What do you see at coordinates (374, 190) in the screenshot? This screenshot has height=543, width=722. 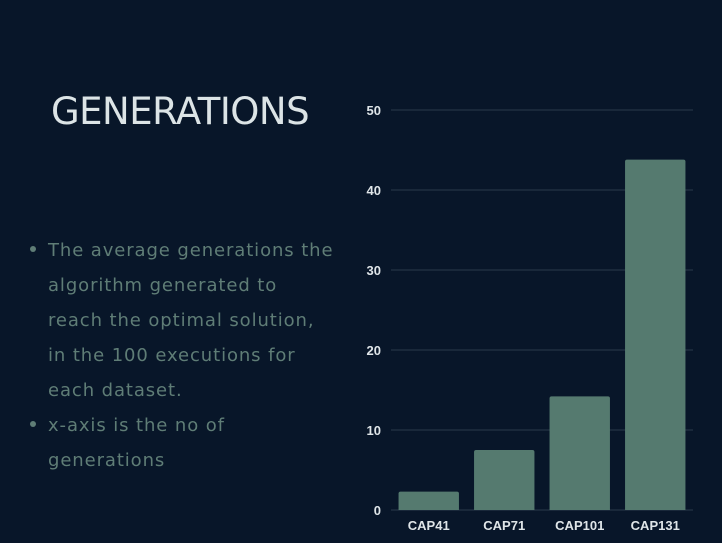 I see `y-tick-label: 40` at bounding box center [374, 190].